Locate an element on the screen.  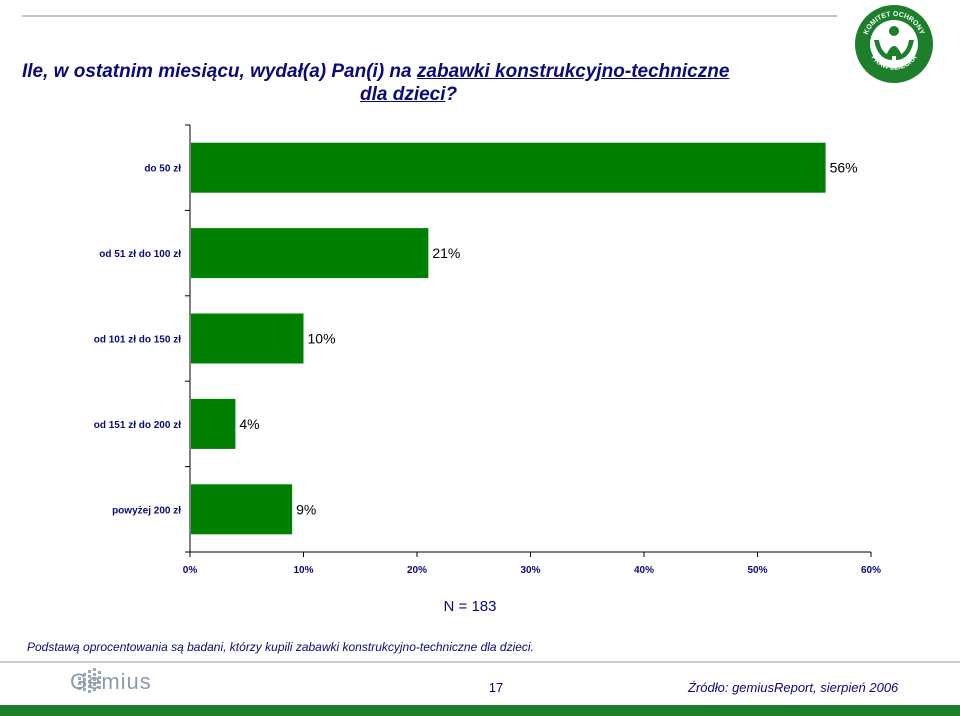
title-emphasis-1: zabawki konstrukcyjno-techniczne is located at coordinates (573, 71).